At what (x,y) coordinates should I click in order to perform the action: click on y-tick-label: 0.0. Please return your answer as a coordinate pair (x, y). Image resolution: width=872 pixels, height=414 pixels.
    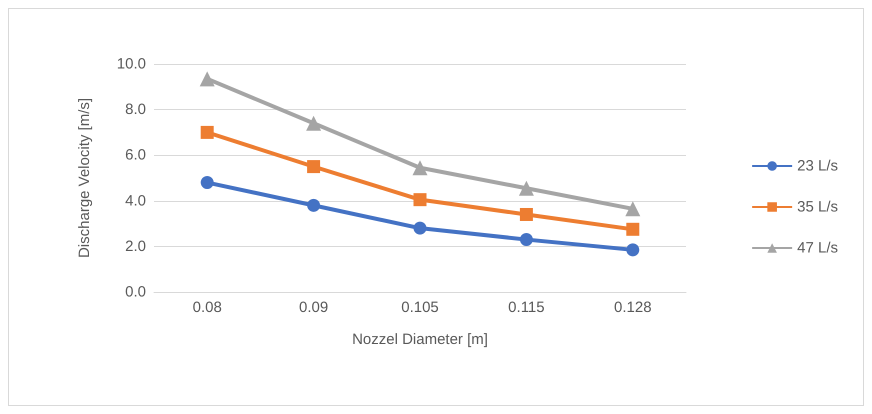
    Looking at the image, I should click on (135, 292).